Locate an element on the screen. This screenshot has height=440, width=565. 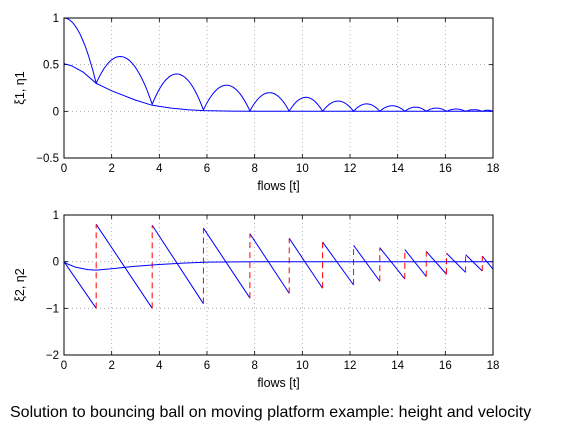
y-tick-label: −0.5 is located at coordinates (47, 159).